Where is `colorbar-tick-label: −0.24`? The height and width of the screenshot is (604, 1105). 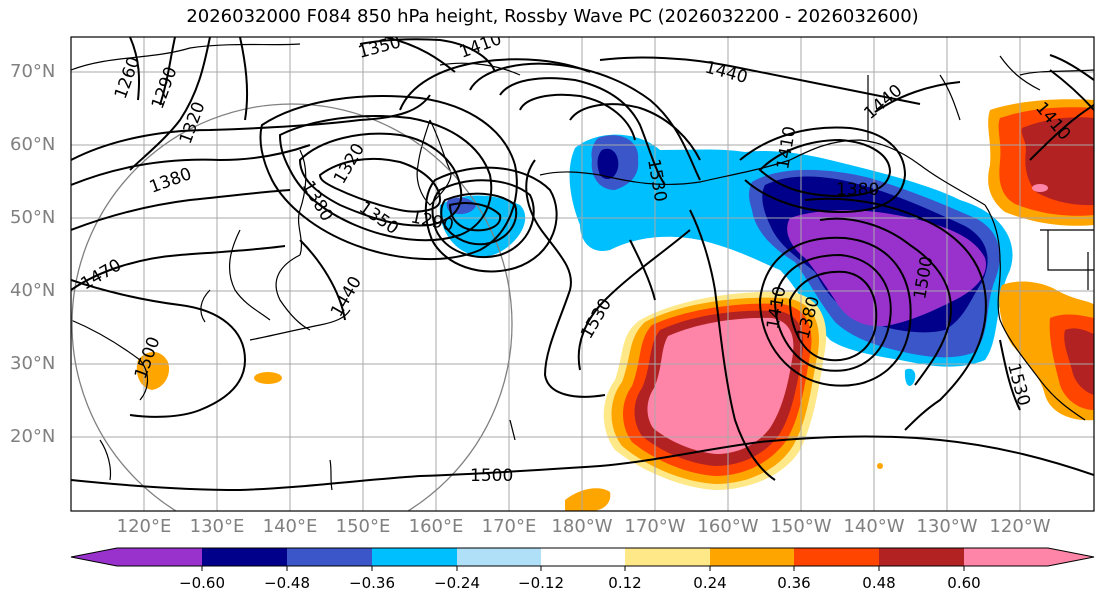
colorbar-tick-label: −0.24 is located at coordinates (457, 583).